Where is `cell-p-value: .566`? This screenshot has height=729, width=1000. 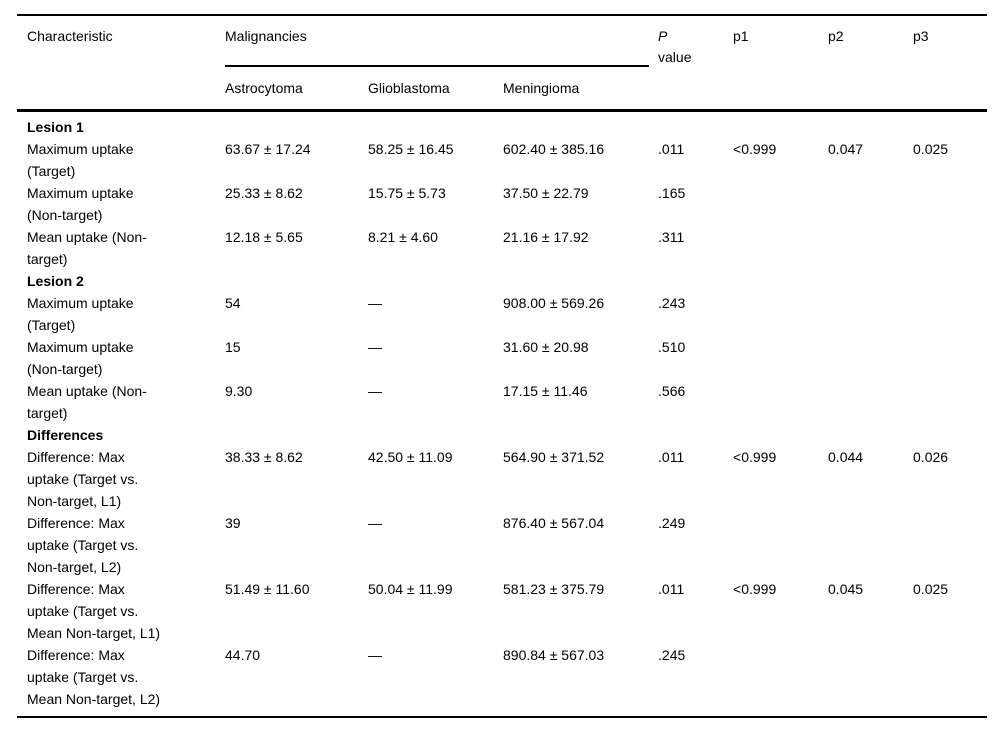
cell-p-value: .566 is located at coordinates (672, 391).